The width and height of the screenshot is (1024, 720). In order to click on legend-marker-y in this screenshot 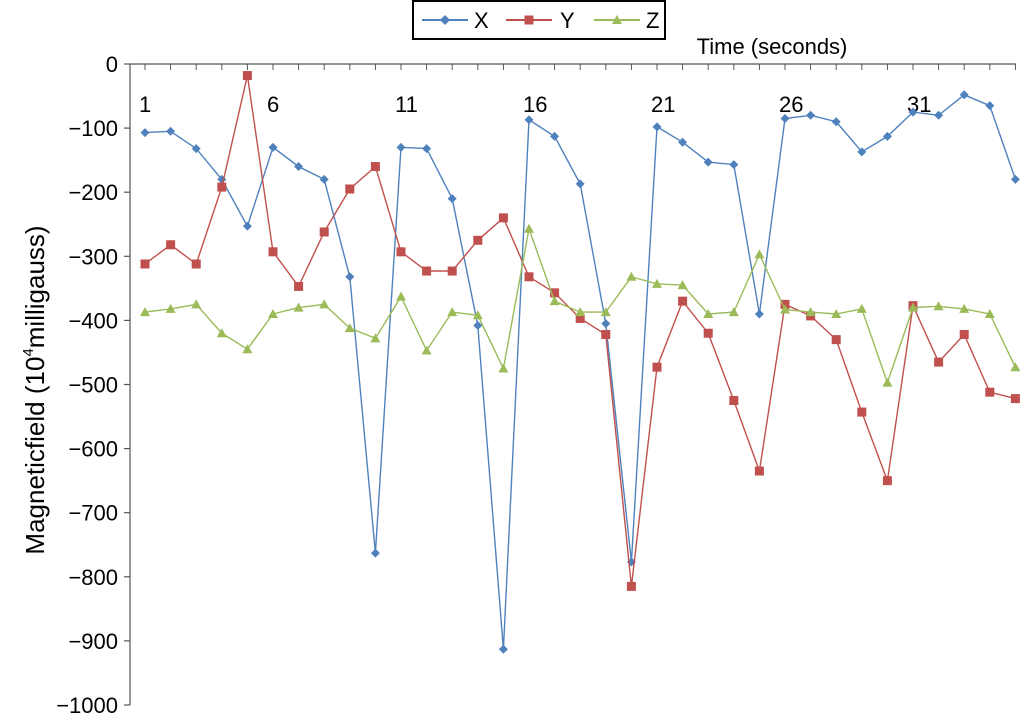, I will do `click(529, 20)`.